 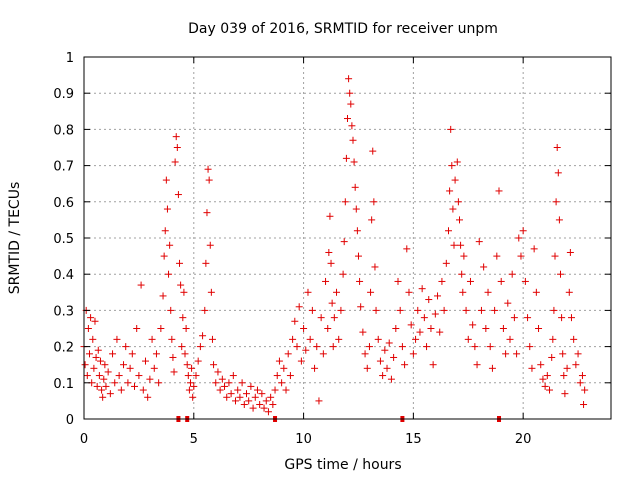 I want to click on y-tick-label: 0.8, so click(x=63, y=130).